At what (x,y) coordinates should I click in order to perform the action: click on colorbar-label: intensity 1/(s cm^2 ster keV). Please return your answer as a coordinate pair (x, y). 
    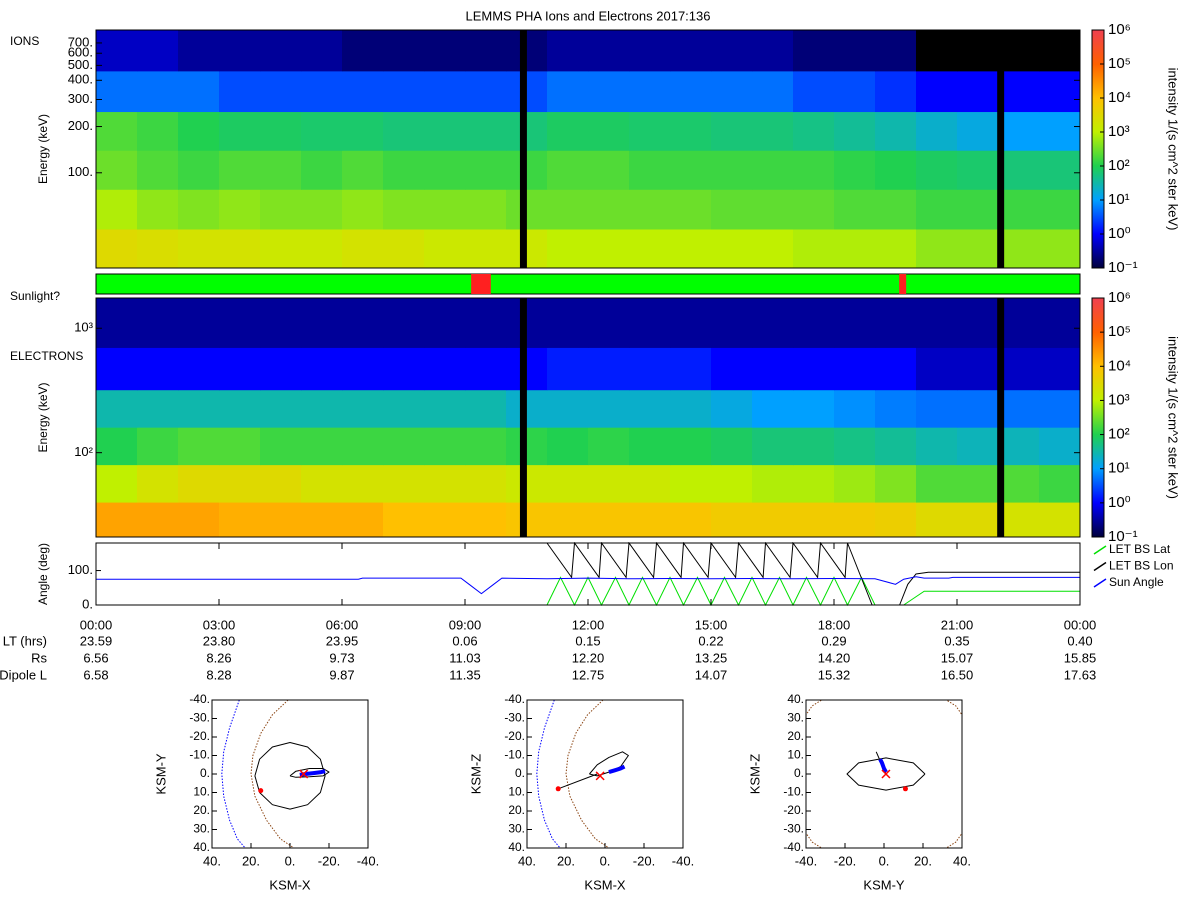
    Looking at the image, I should click on (1173, 417).